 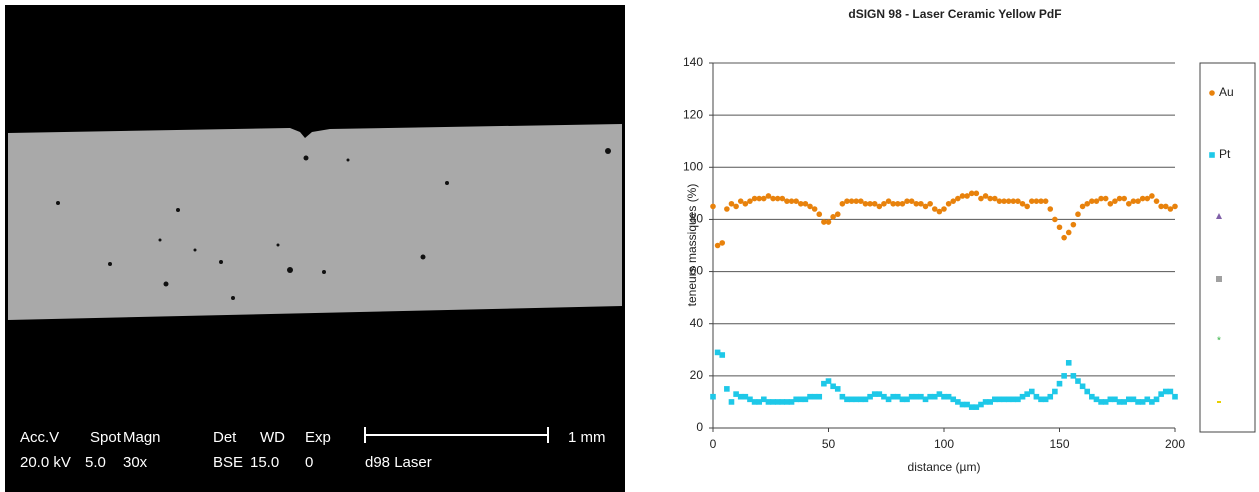 What do you see at coordinates (1212, 155) in the screenshot?
I see `legend-marker` at bounding box center [1212, 155].